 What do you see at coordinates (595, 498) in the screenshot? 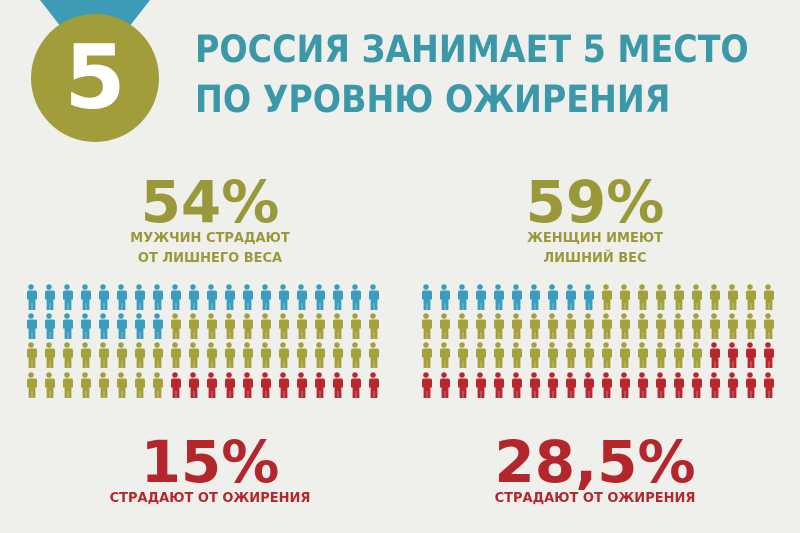
I see `women-obese-caption: СТРАДАЮТ ОТ ОЖИРЕНИЯ` at bounding box center [595, 498].